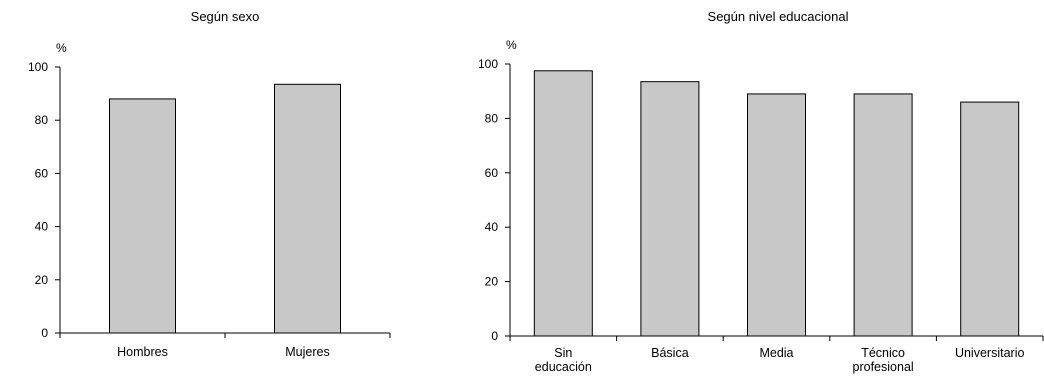  Describe the element at coordinates (776, 353) in the screenshot. I see `x-tick-label-edu-2: Media` at that location.